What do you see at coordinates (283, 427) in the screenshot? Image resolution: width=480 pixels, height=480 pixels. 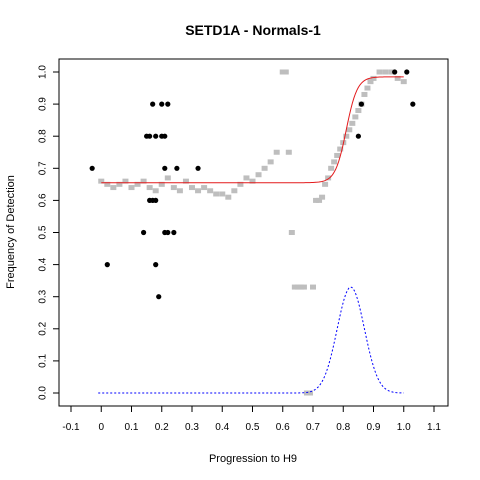 I see `x-tick-label: 0.6` at bounding box center [283, 427].